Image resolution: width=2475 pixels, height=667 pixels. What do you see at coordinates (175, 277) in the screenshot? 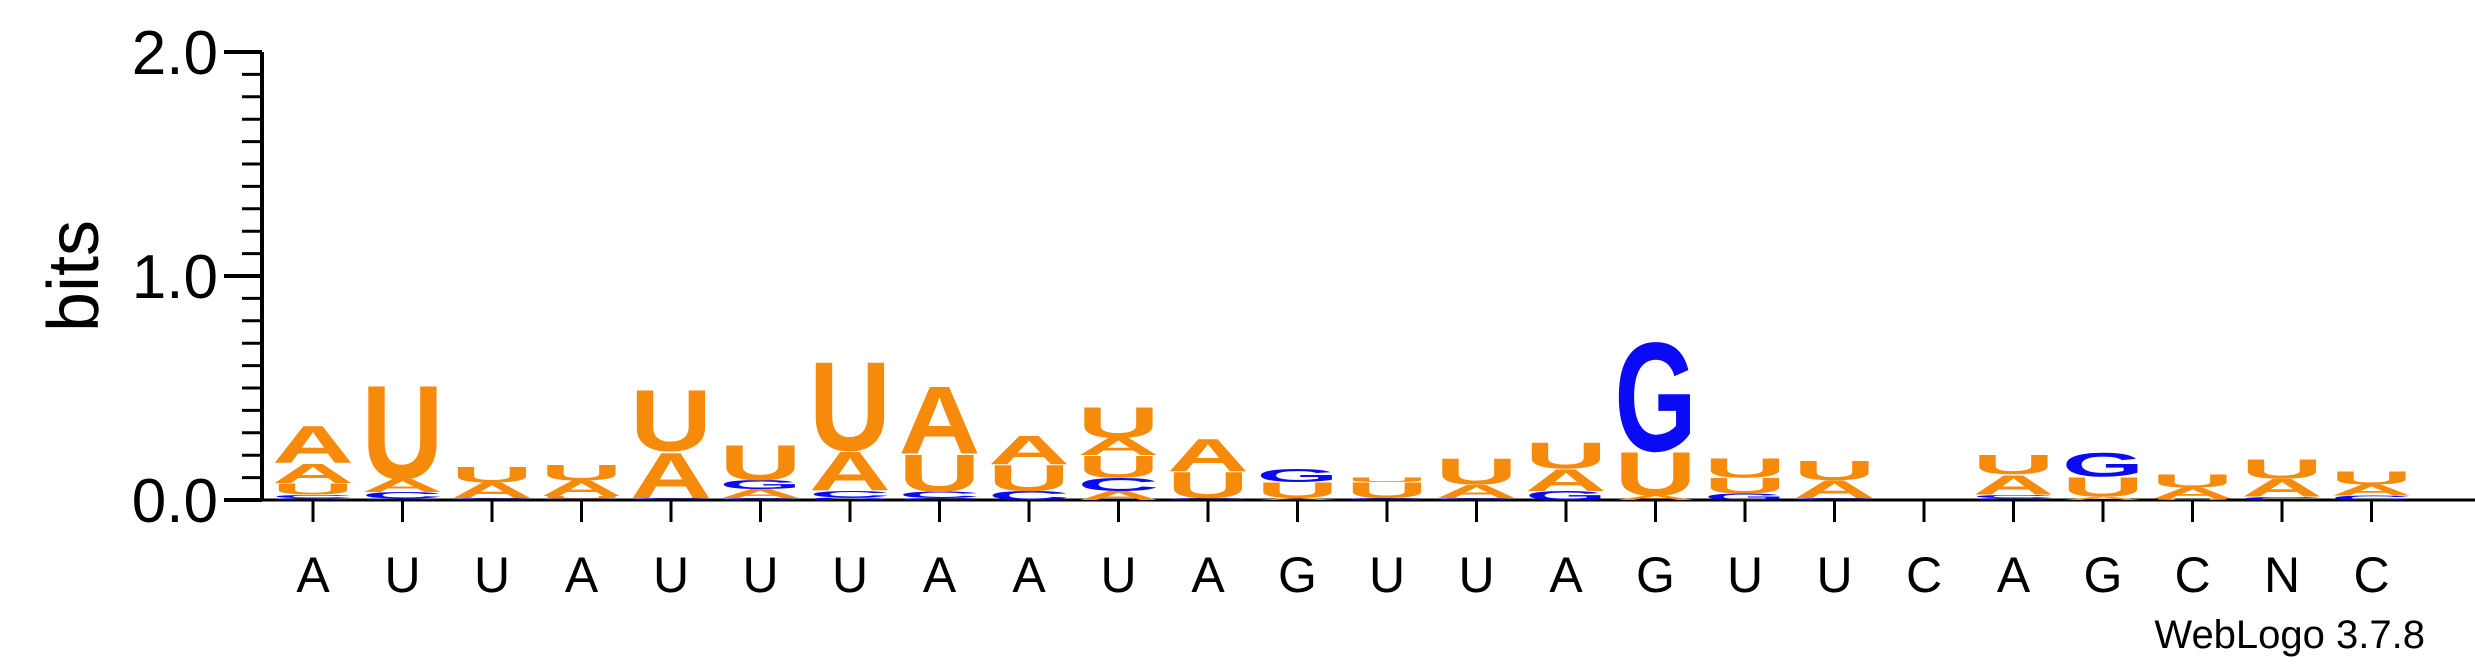
I see `y-tick-label: 1.0` at bounding box center [175, 277].